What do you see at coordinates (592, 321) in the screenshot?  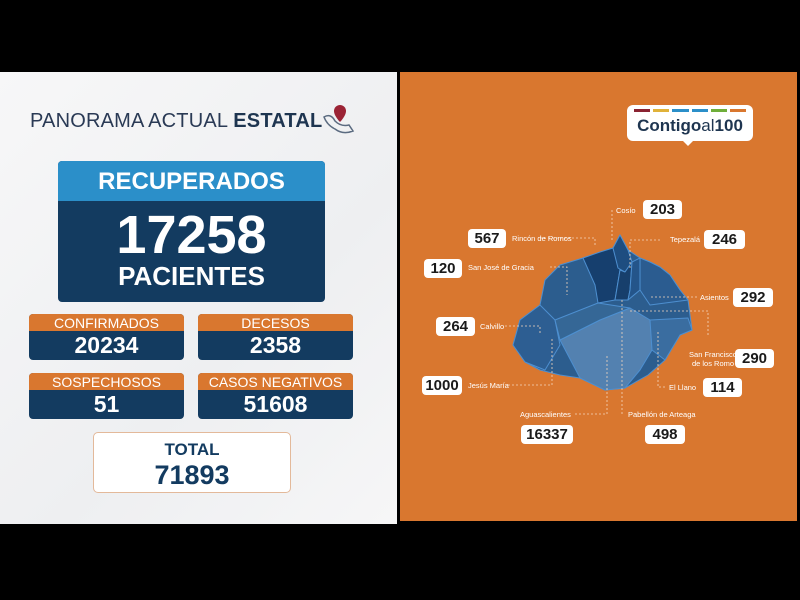 I see `region-jesus-maria` at bounding box center [592, 321].